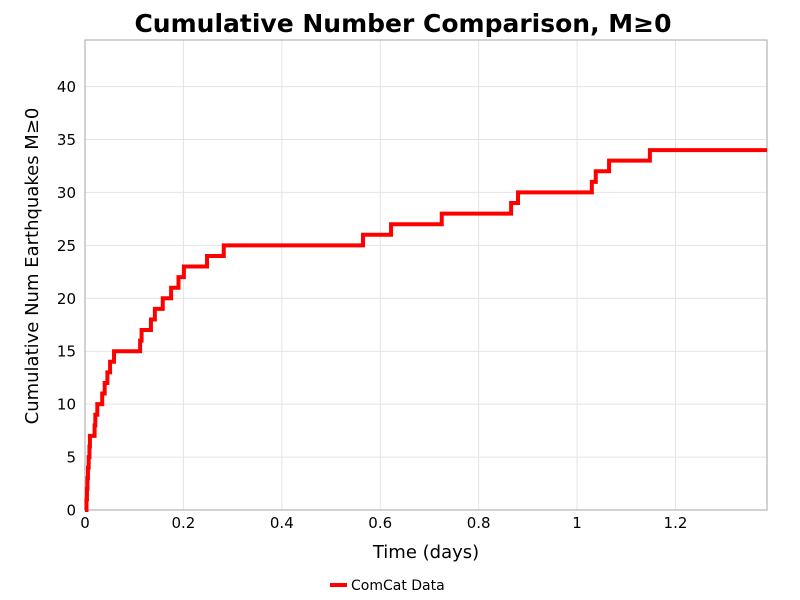  I want to click on legend: ComCat Data, so click(387, 586).